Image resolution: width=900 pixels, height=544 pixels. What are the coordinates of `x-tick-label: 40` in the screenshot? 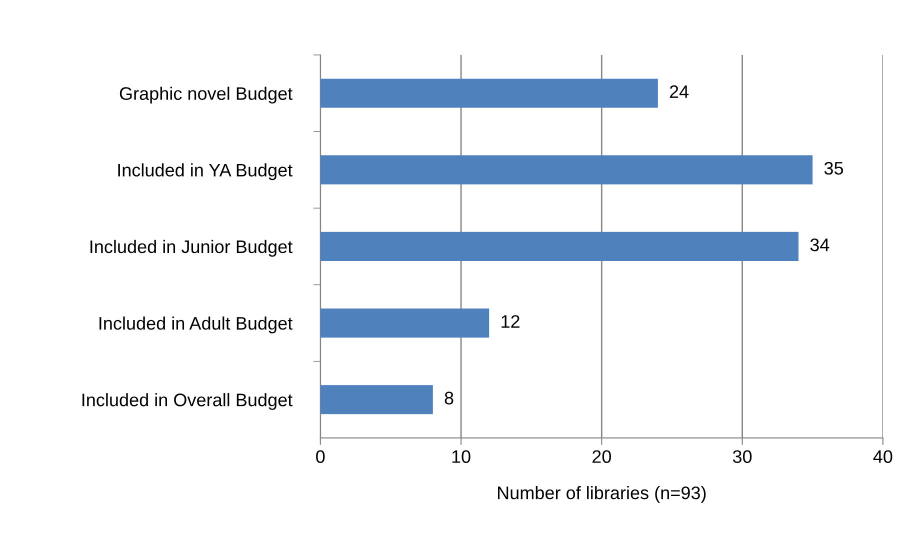 It's located at (882, 456).